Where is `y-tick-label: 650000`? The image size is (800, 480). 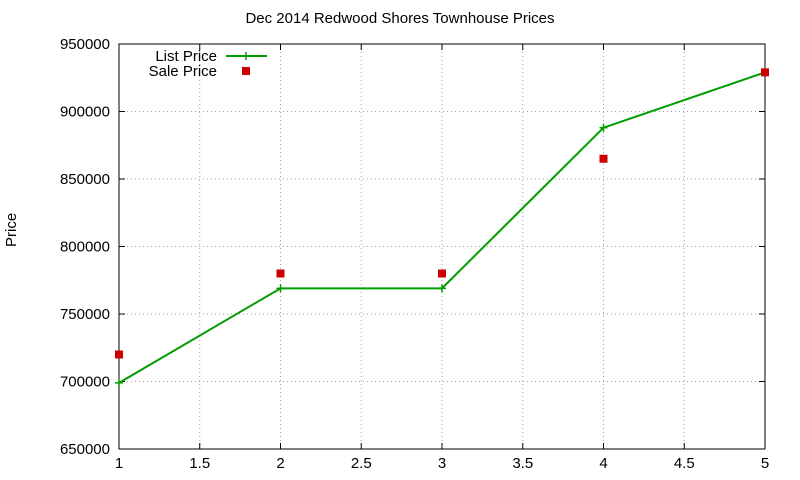
y-tick-label: 650000 is located at coordinates (85, 449).